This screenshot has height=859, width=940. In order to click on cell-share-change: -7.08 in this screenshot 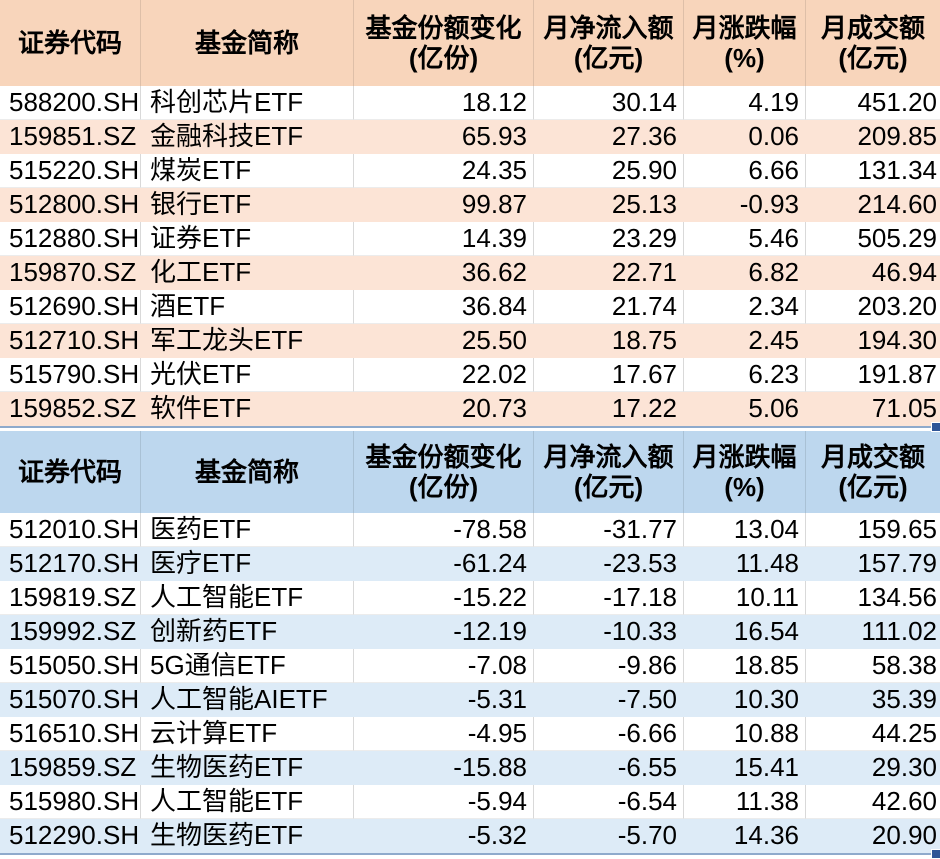, I will do `click(444, 666)`.